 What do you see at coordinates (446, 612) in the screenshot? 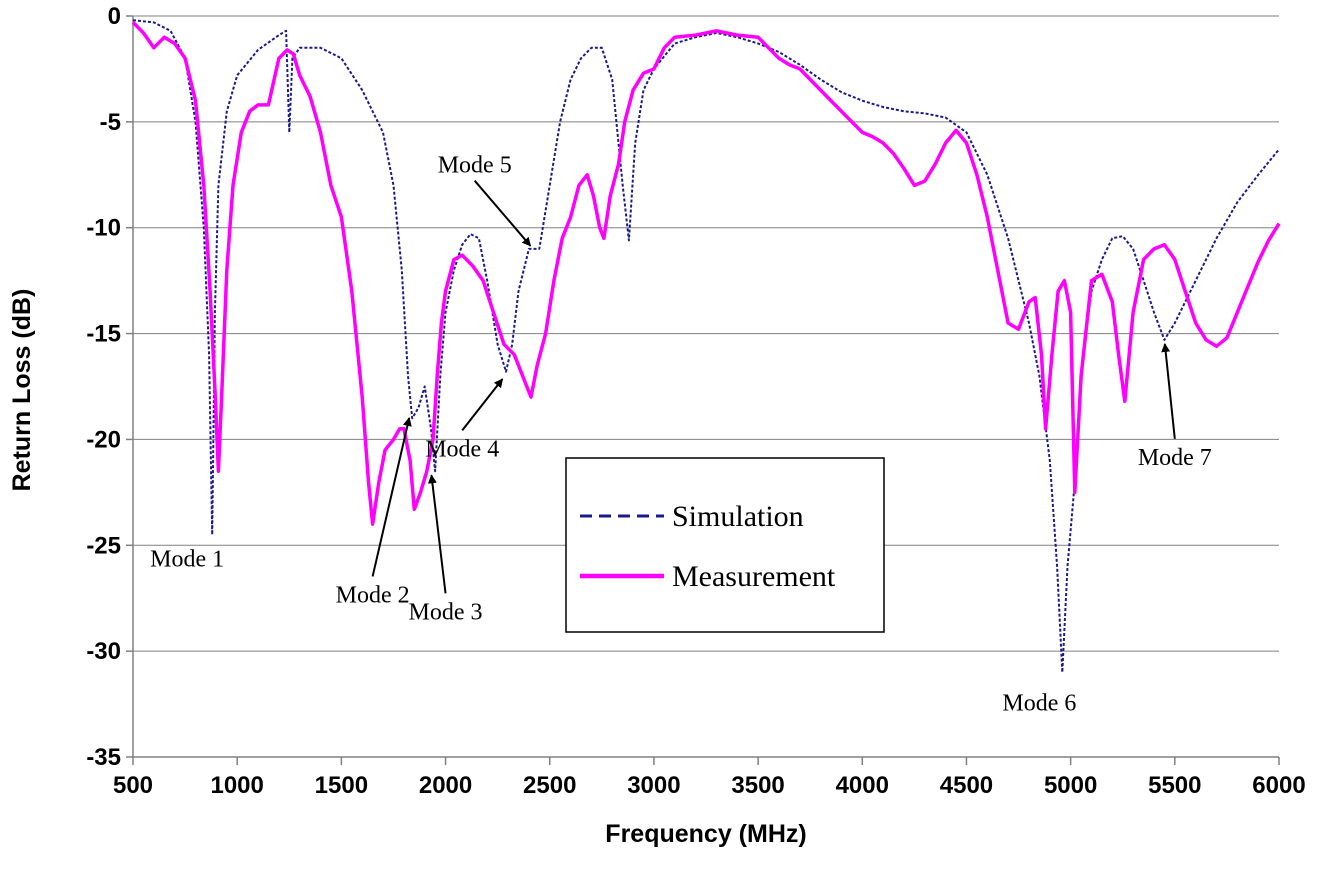
I see `annotation-label: Mode 3` at bounding box center [446, 612].